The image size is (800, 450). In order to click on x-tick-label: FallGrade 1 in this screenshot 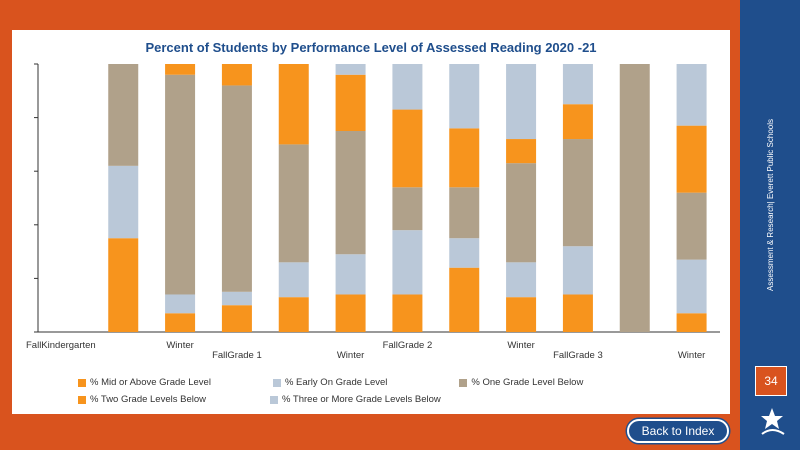, I will do `click(237, 355)`.